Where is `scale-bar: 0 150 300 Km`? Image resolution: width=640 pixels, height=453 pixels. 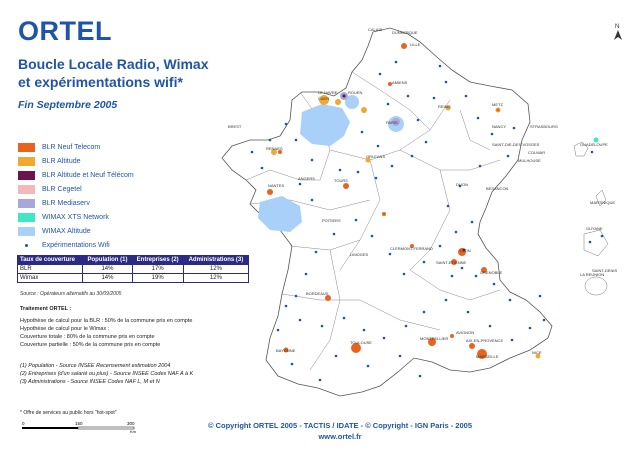 scale-bar: 0 150 300 Km is located at coordinates (79, 427).